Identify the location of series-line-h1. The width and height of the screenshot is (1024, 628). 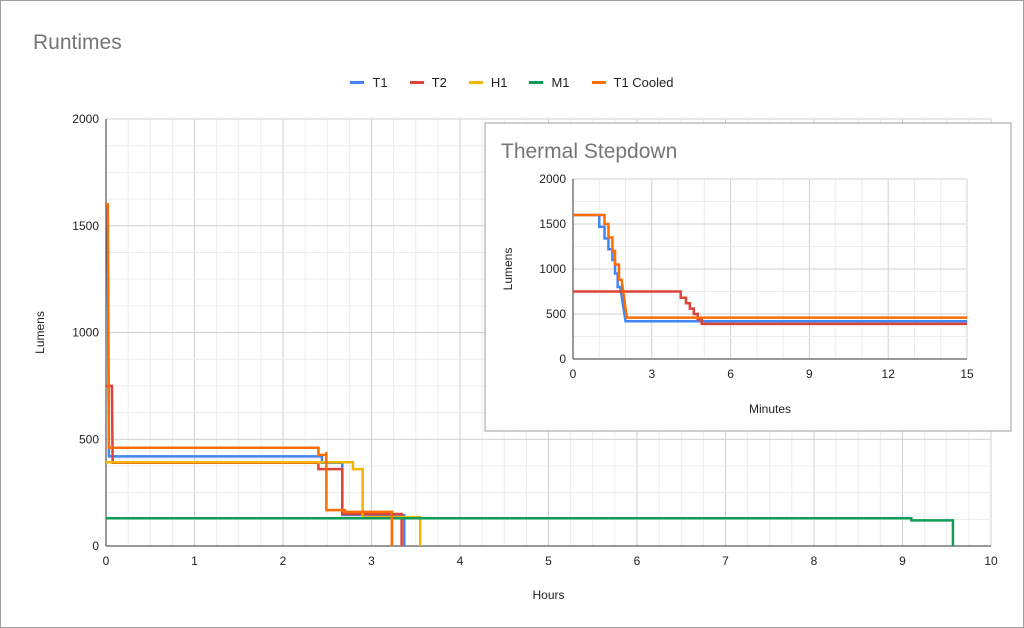
(264, 503).